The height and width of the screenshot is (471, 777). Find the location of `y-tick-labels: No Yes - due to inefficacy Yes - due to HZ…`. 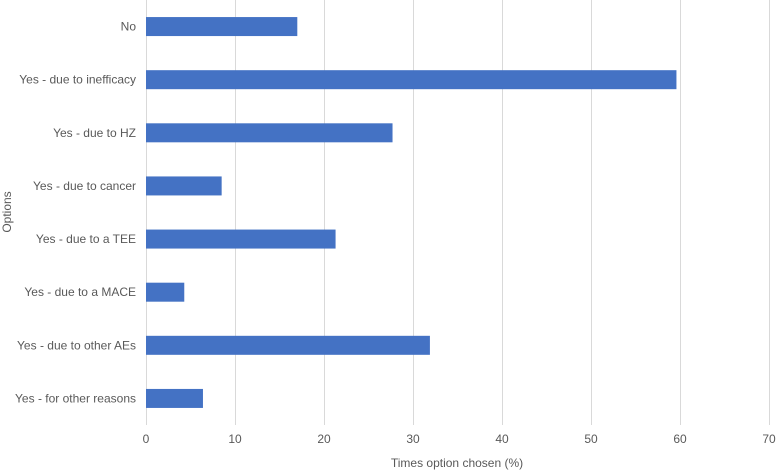

y-tick-labels: No Yes - due to inefficacy Yes - due to HZ… is located at coordinates (75, 213).